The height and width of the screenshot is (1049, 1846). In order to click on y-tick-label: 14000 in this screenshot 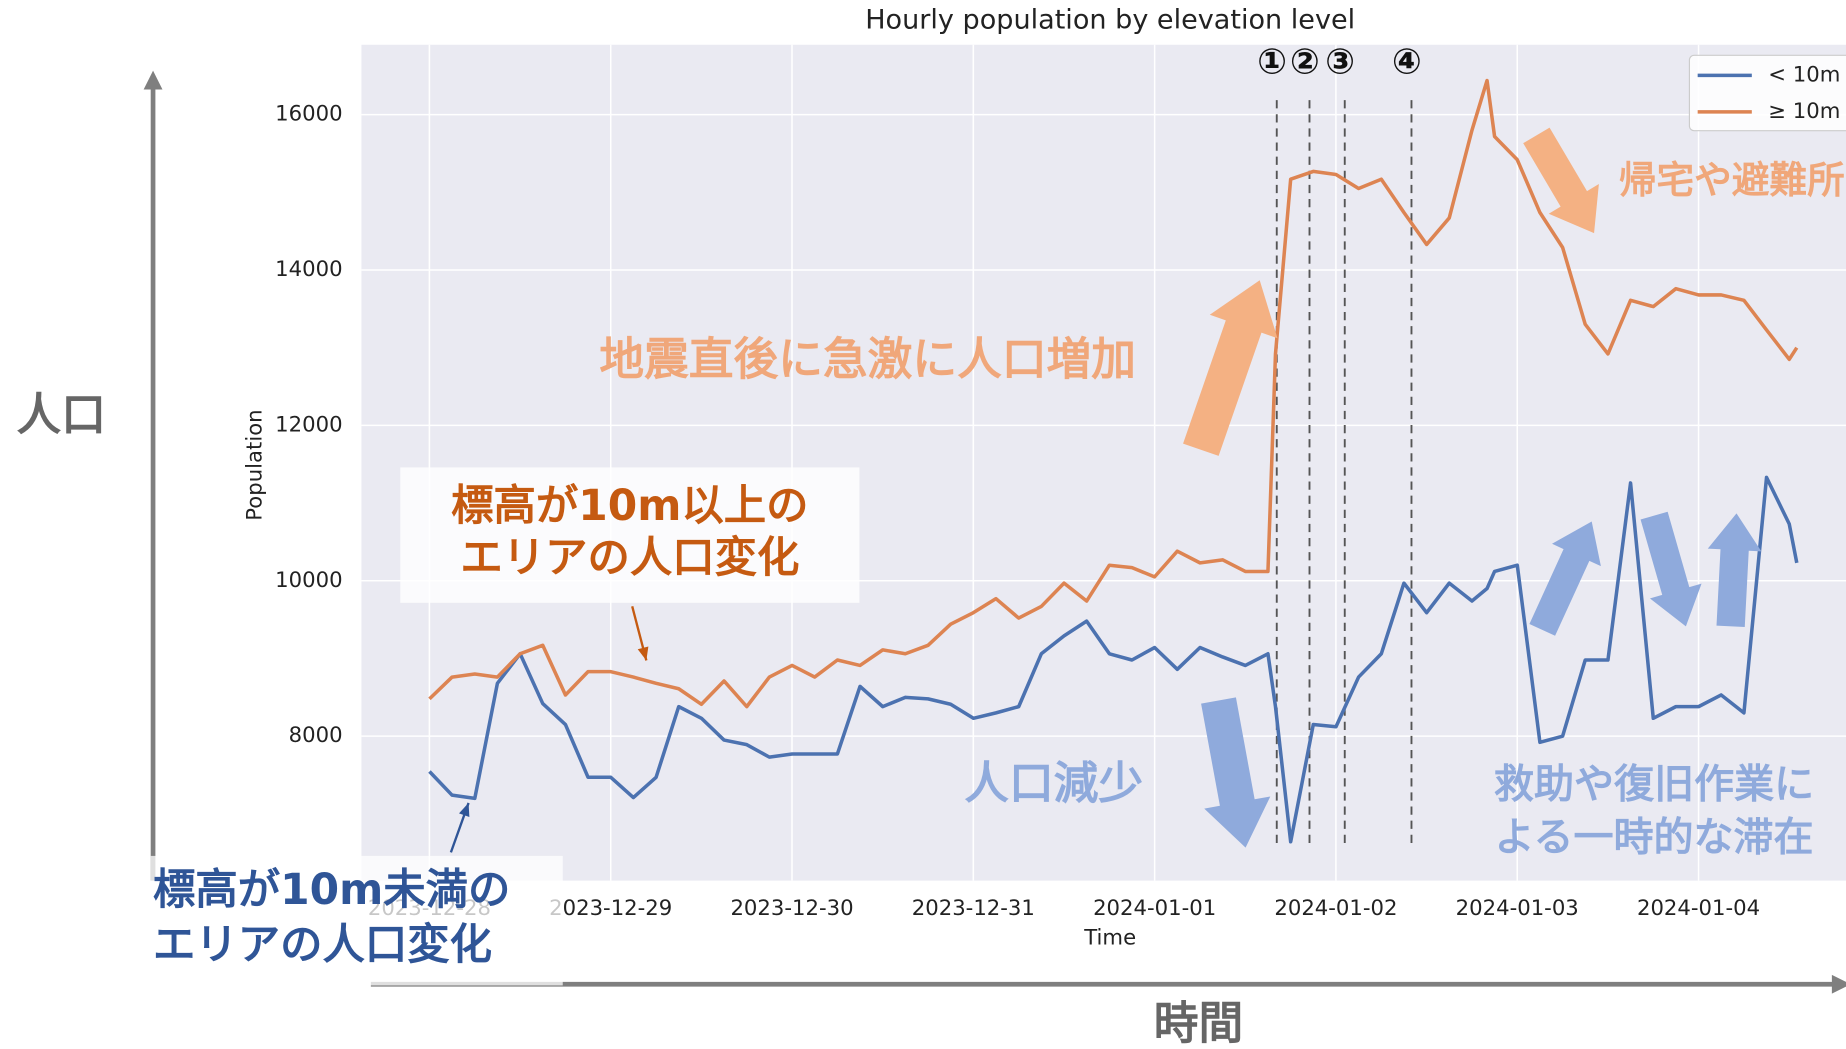, I will do `click(308, 268)`.